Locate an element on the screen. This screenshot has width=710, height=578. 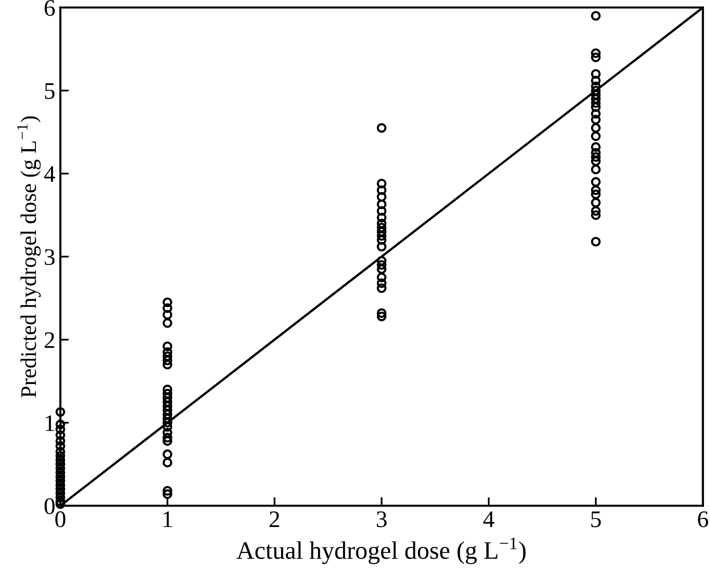
y-tick-label: 1 is located at coordinates (50, 423).